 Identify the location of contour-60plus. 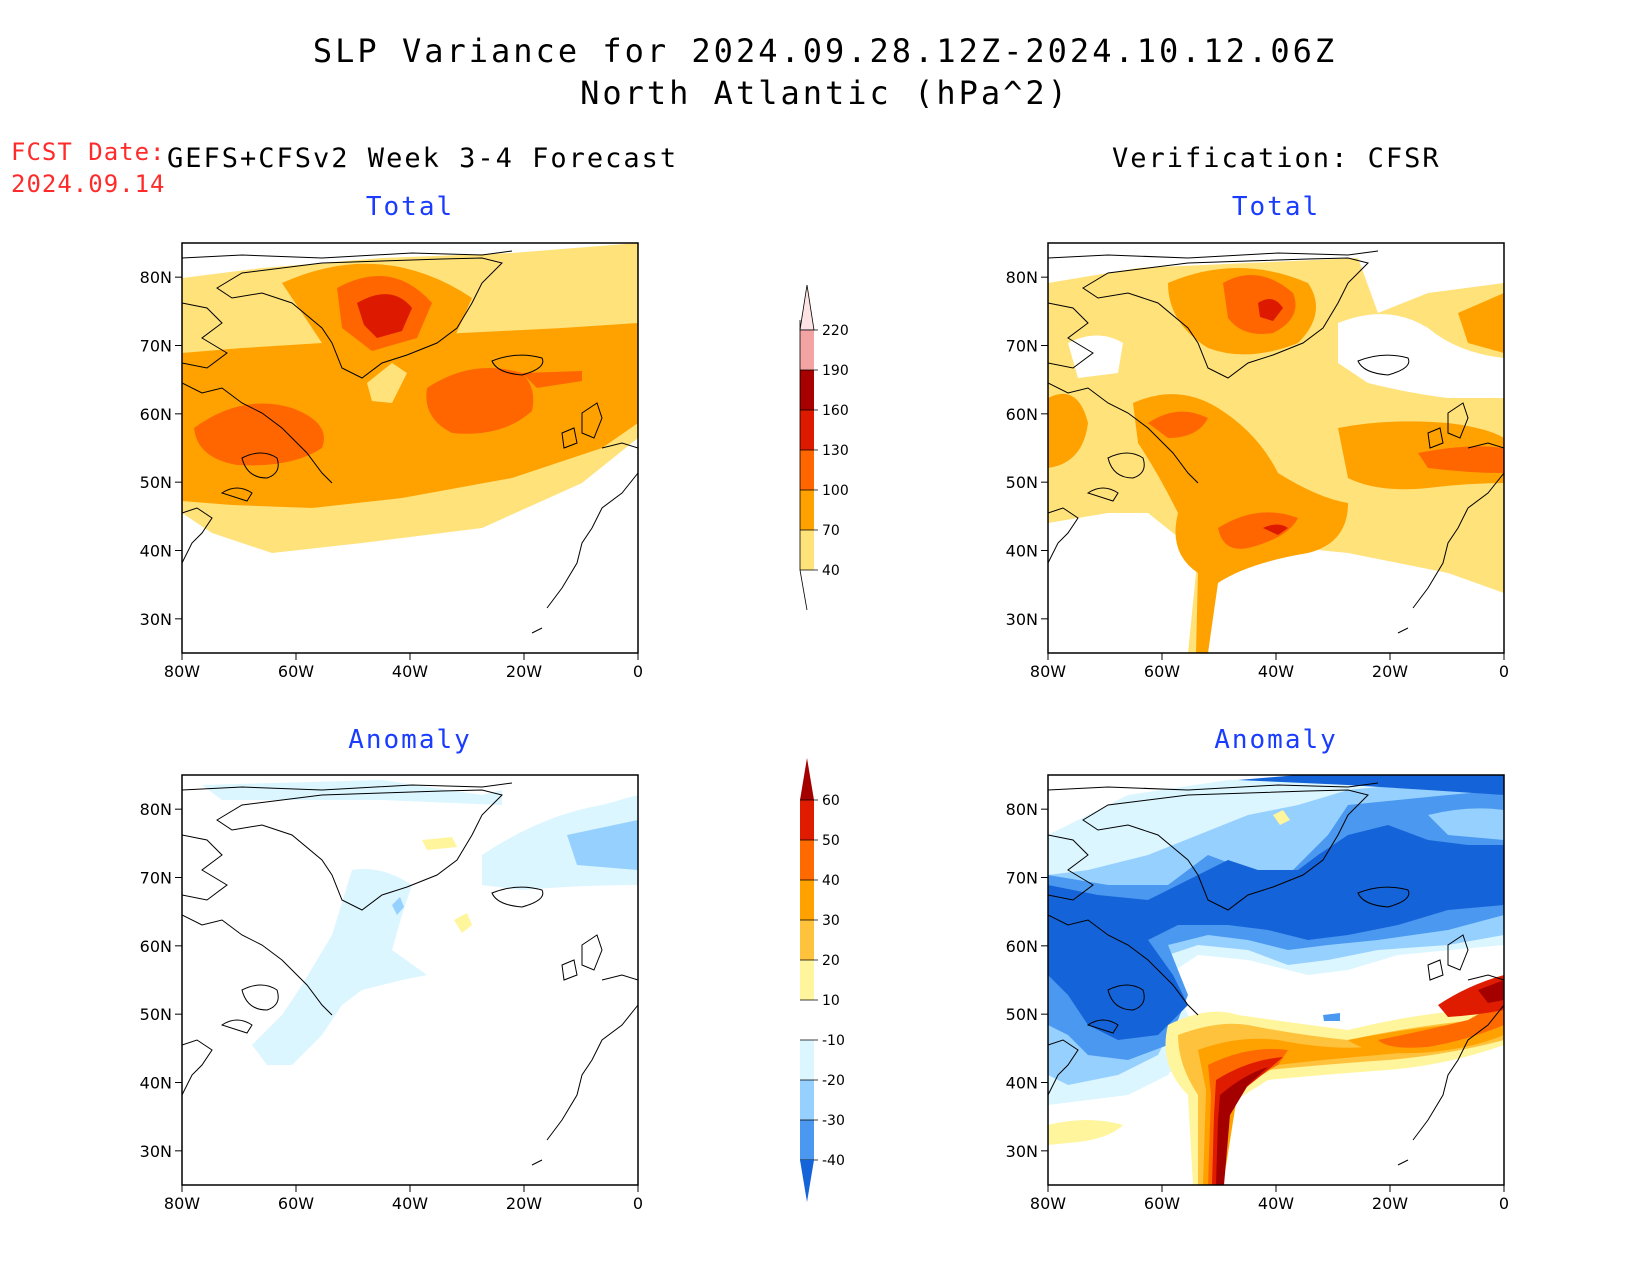
(1242, 1126).